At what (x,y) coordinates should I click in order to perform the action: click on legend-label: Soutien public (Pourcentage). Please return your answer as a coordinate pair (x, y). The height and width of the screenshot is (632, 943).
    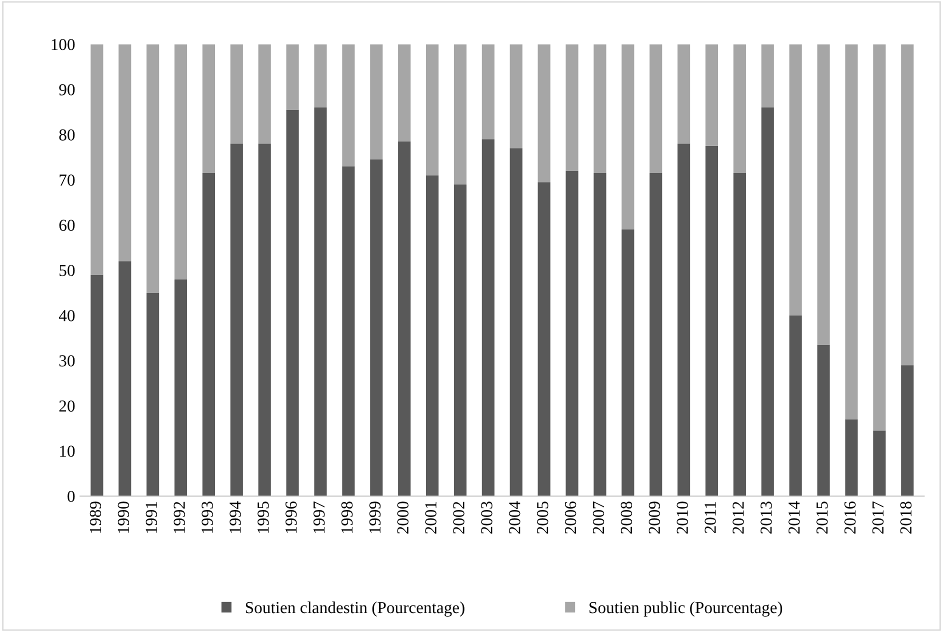
    Looking at the image, I should click on (686, 609).